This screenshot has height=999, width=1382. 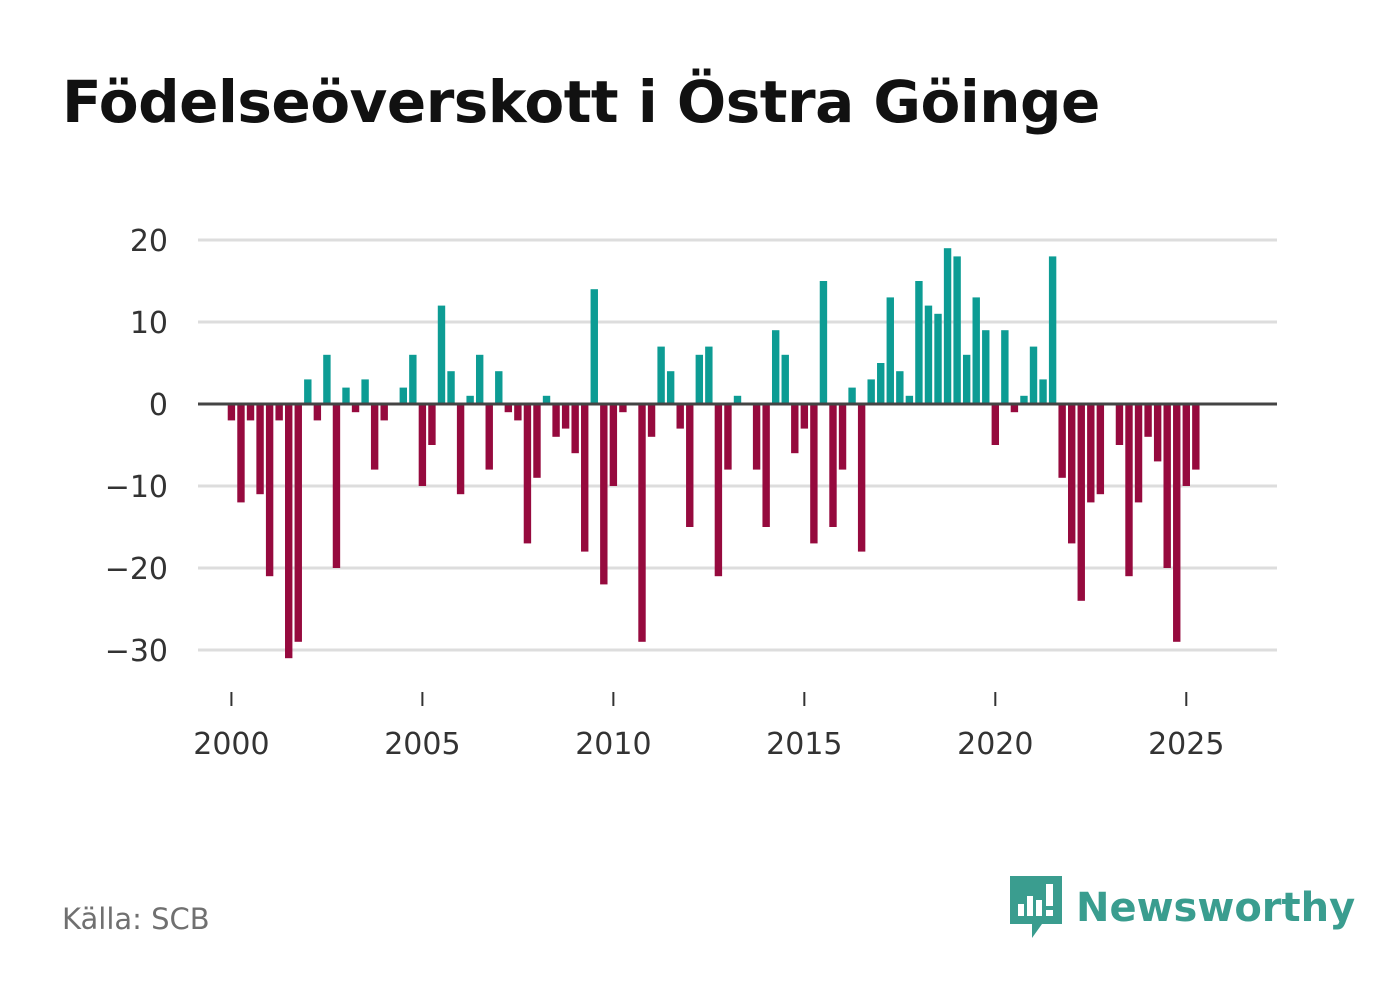 I want to click on chart-title: Födelseöverskott i Östra Göinge, so click(x=581, y=102).